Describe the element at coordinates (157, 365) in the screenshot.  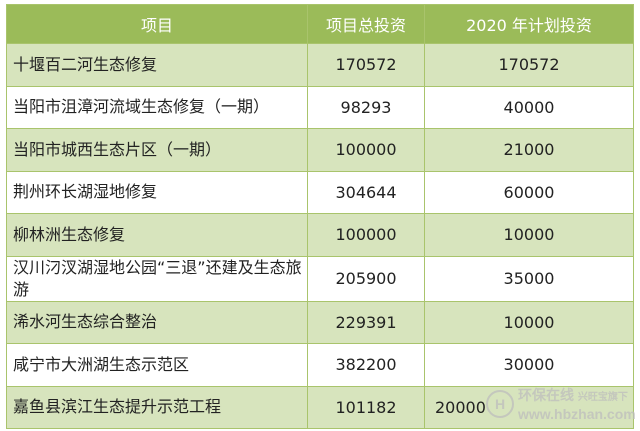
I see `project-name-cell: 咸宁市大洲湖生态示范区` at that location.